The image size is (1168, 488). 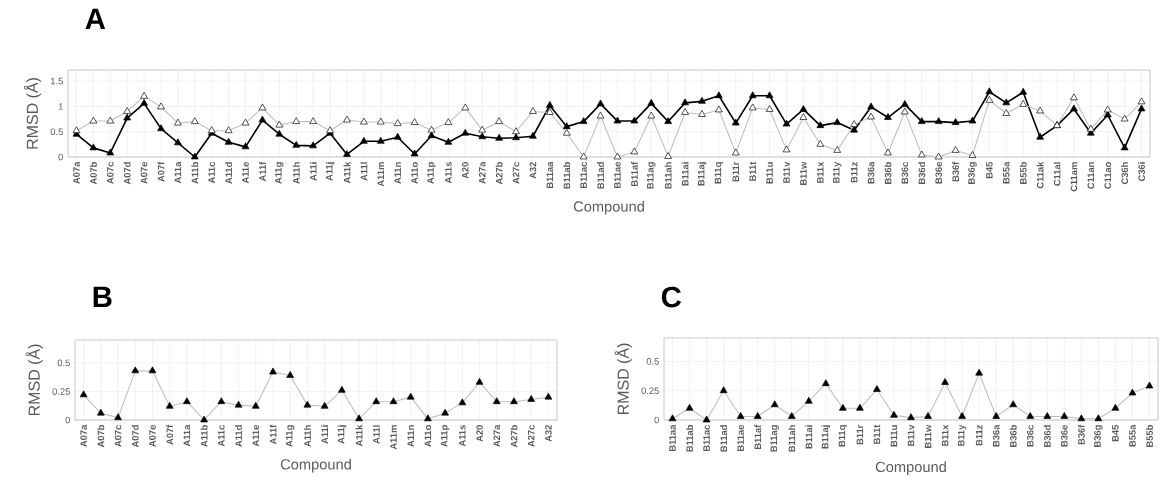 I want to click on x-tick-label: A11k, so click(x=359, y=435).